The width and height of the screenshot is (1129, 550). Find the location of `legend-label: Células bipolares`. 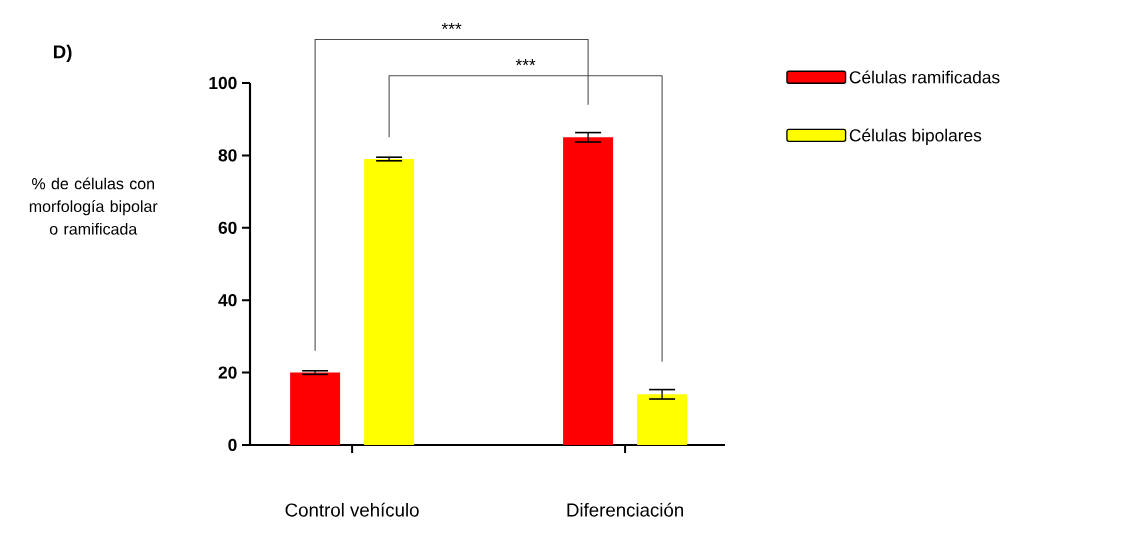

legend-label: Células bipolares is located at coordinates (915, 136).